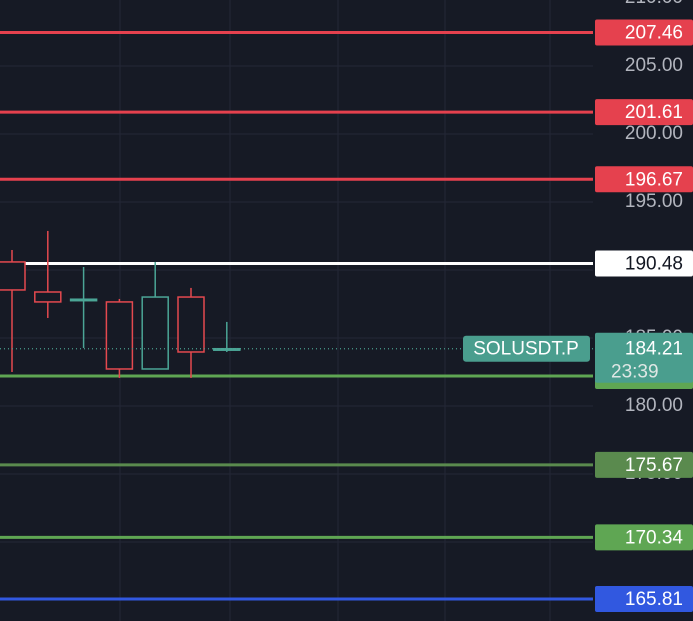 This screenshot has width=693, height=621. I want to click on level-label: 196.67, so click(654, 179).